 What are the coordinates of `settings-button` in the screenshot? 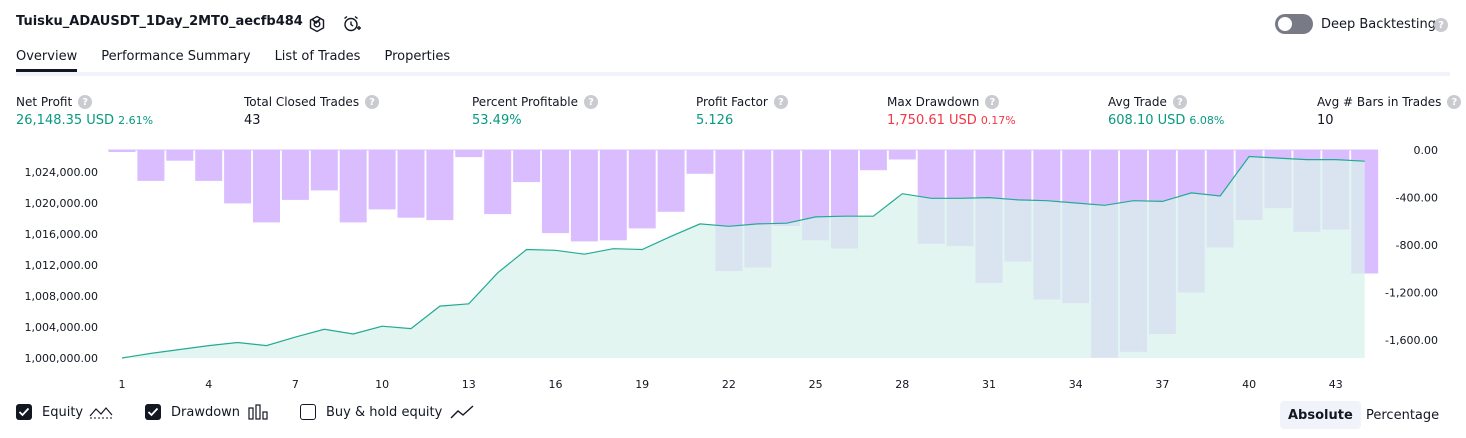 It's located at (317, 24).